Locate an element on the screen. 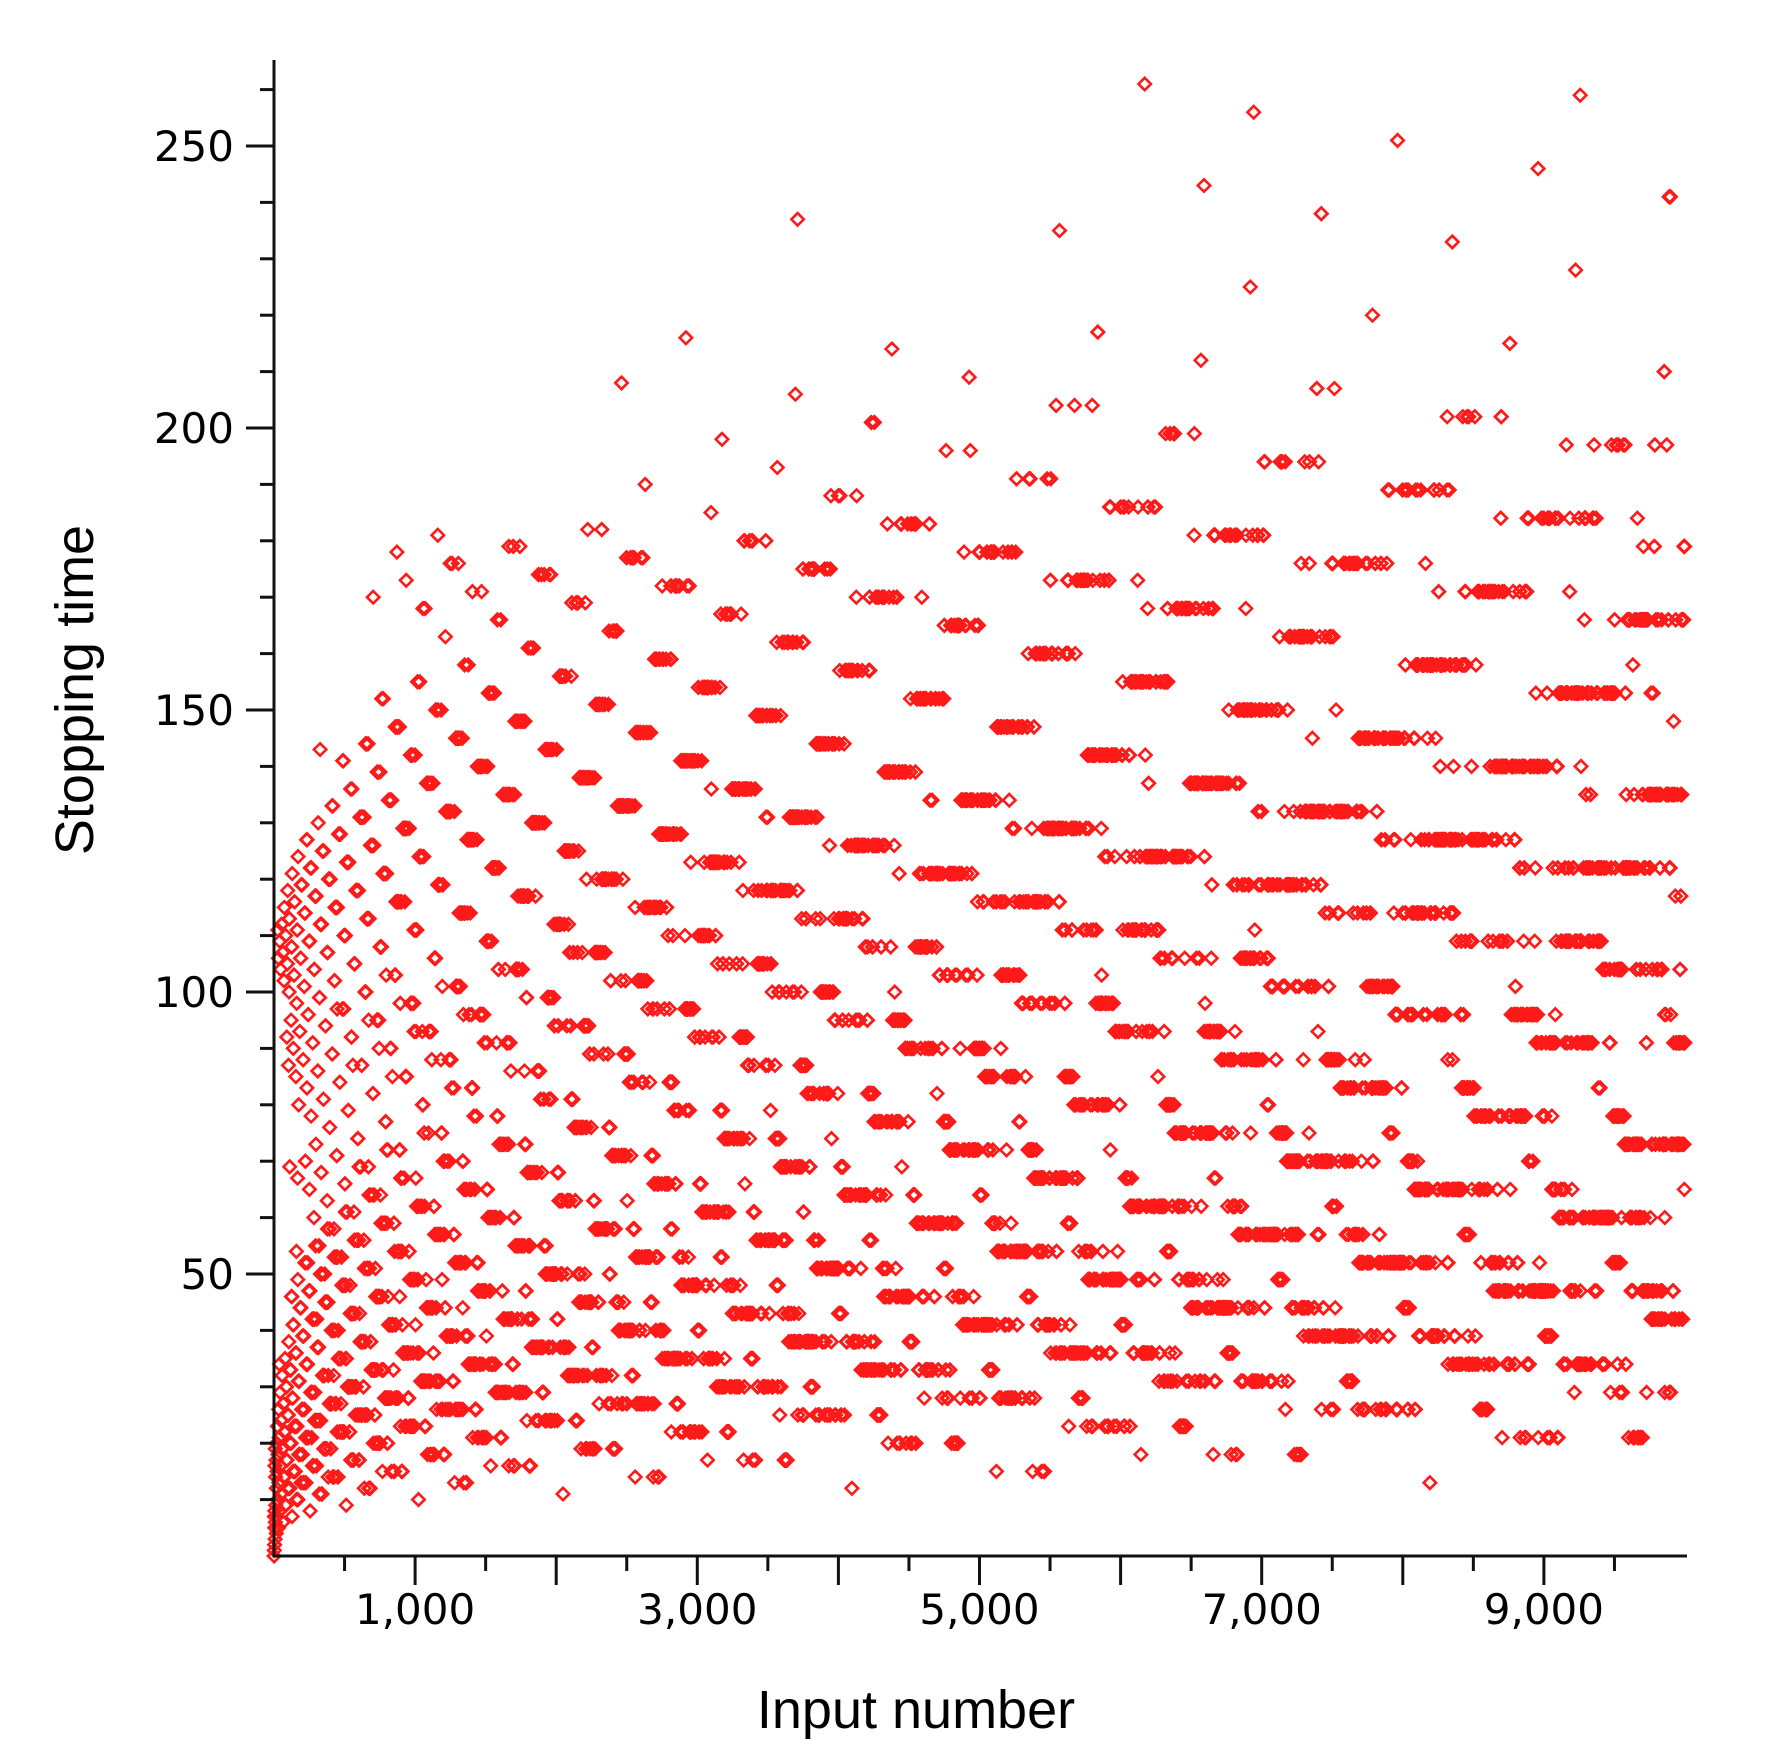  x-axis-ticks: 1,000 3,000 5,000 7,000 9,000 is located at coordinates (979, 1595).